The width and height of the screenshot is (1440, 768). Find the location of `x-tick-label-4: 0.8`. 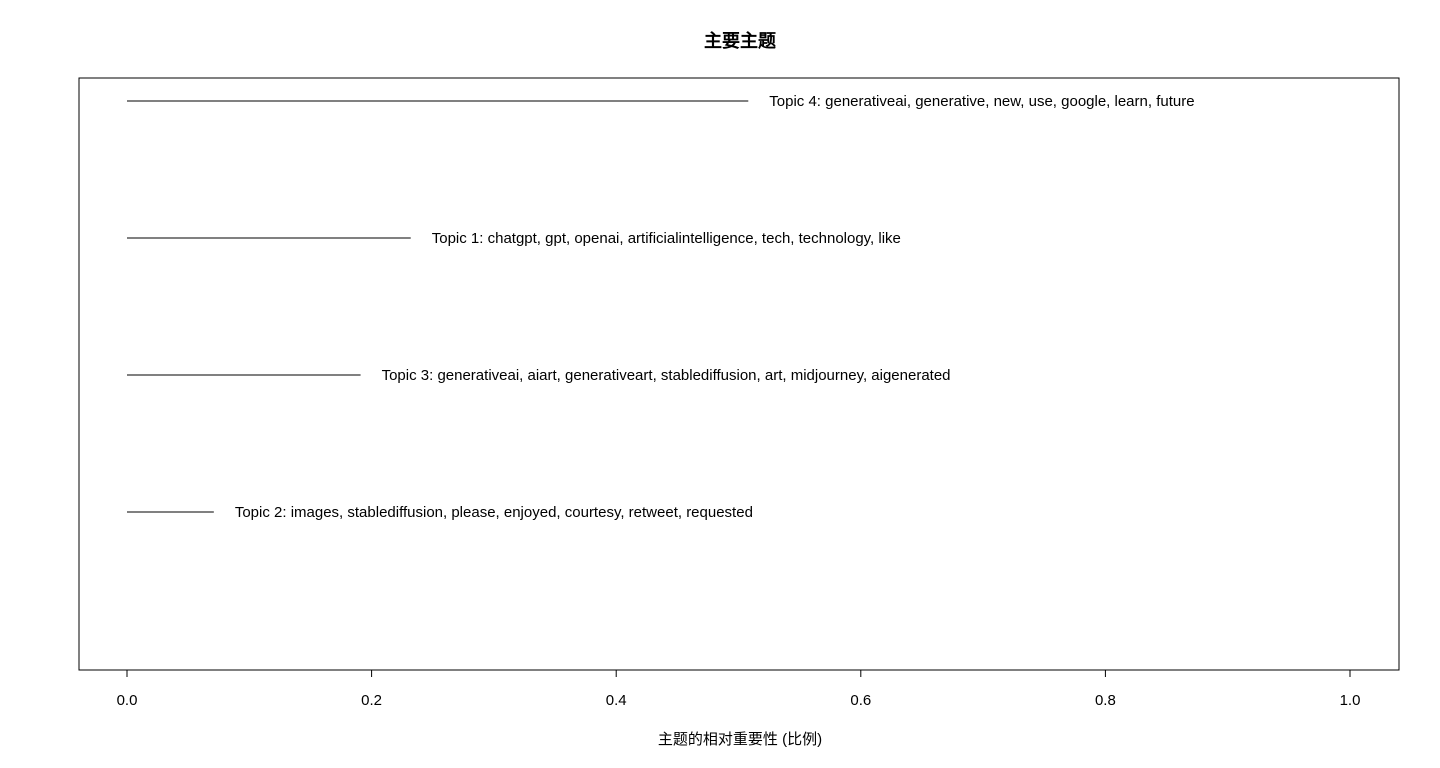

x-tick-label-4: 0.8 is located at coordinates (1105, 700).